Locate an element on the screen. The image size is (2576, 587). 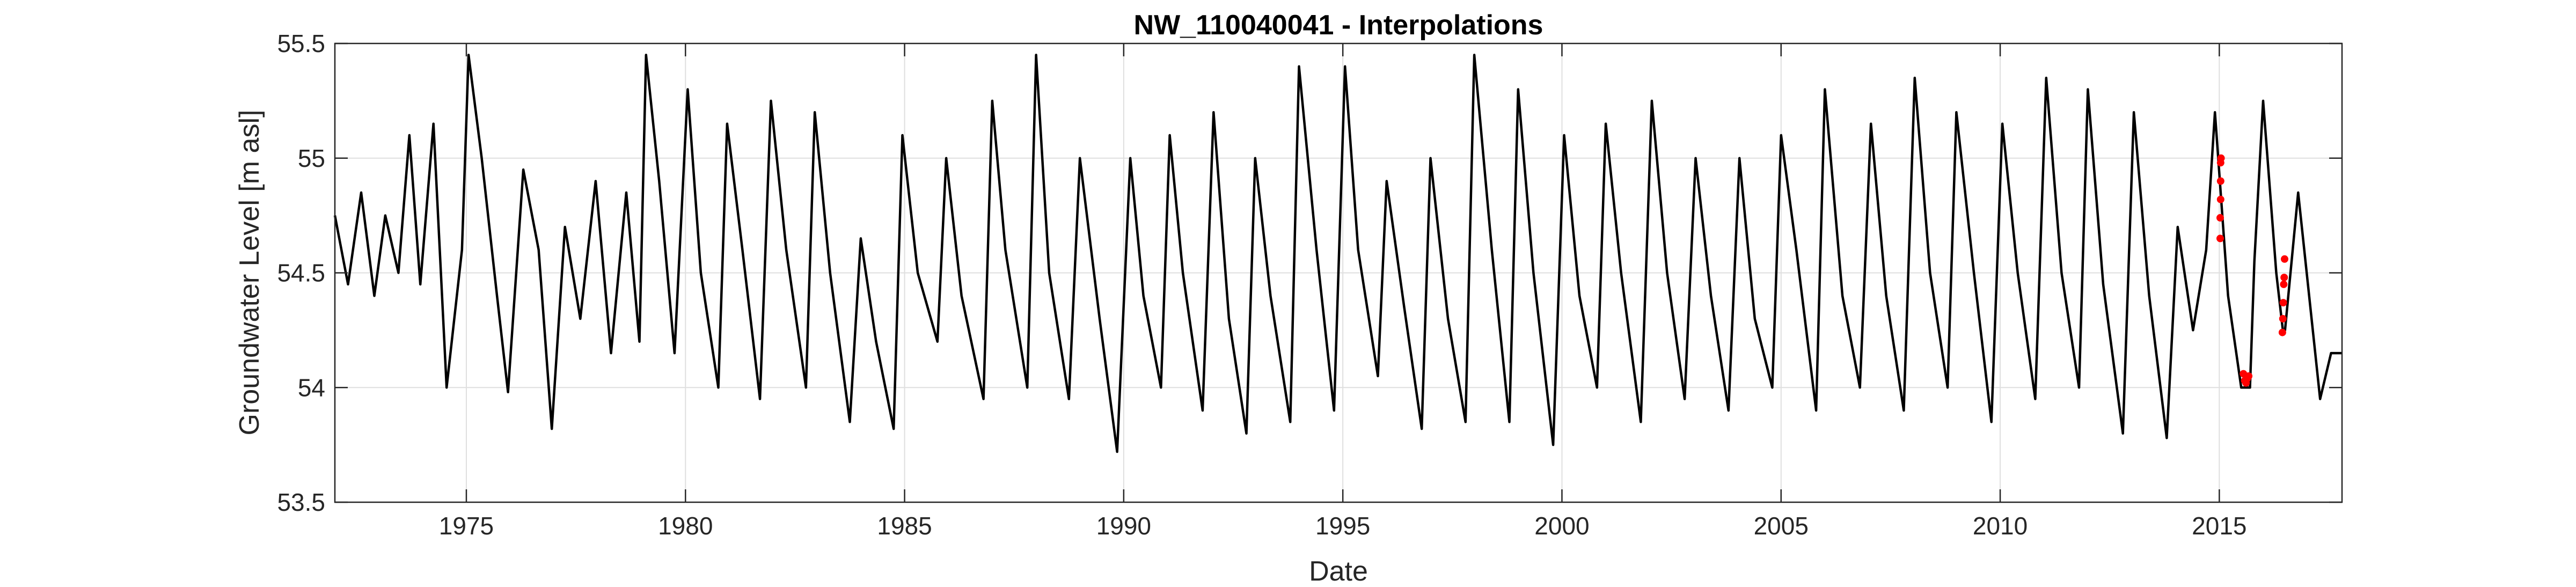
x-tick-label: 2015 is located at coordinates (2219, 526).